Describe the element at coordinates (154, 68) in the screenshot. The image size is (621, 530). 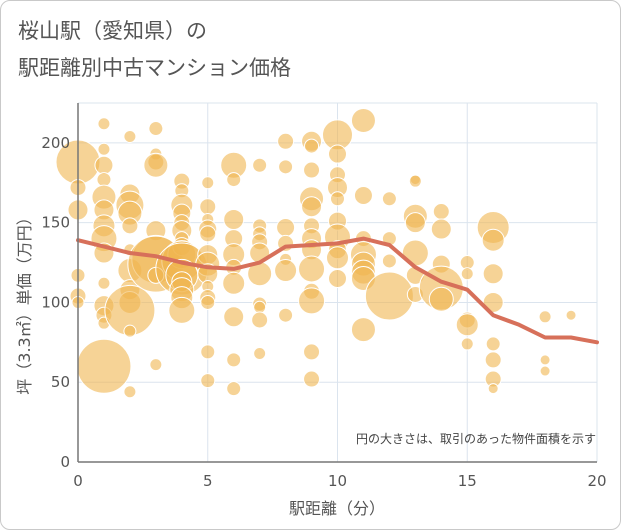
I see `chart-title-line2: 駅距離別中古マンション価格` at that location.